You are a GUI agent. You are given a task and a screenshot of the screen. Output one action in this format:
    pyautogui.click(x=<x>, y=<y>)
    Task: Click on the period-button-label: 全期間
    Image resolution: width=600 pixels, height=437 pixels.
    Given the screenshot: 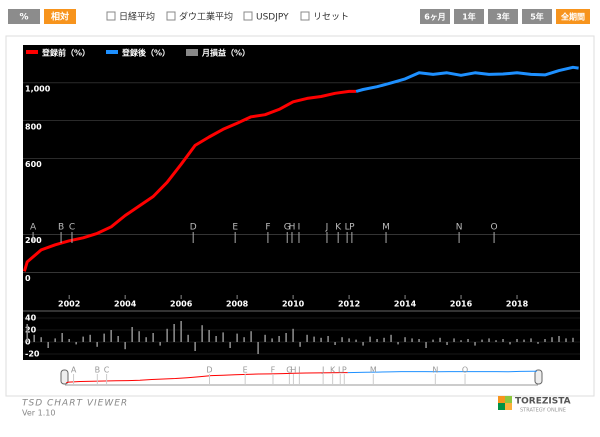 What is the action you would take?
    pyautogui.click(x=572, y=17)
    